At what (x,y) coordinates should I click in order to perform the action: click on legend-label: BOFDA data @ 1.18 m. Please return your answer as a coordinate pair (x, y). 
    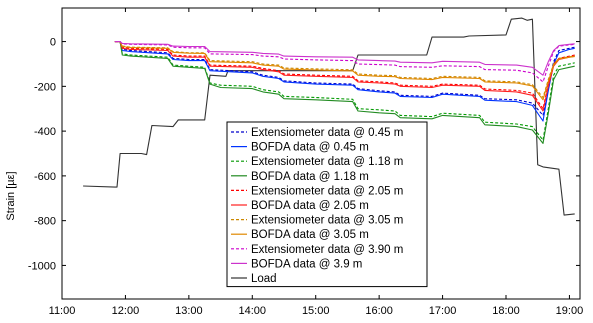
    Looking at the image, I should click on (310, 177).